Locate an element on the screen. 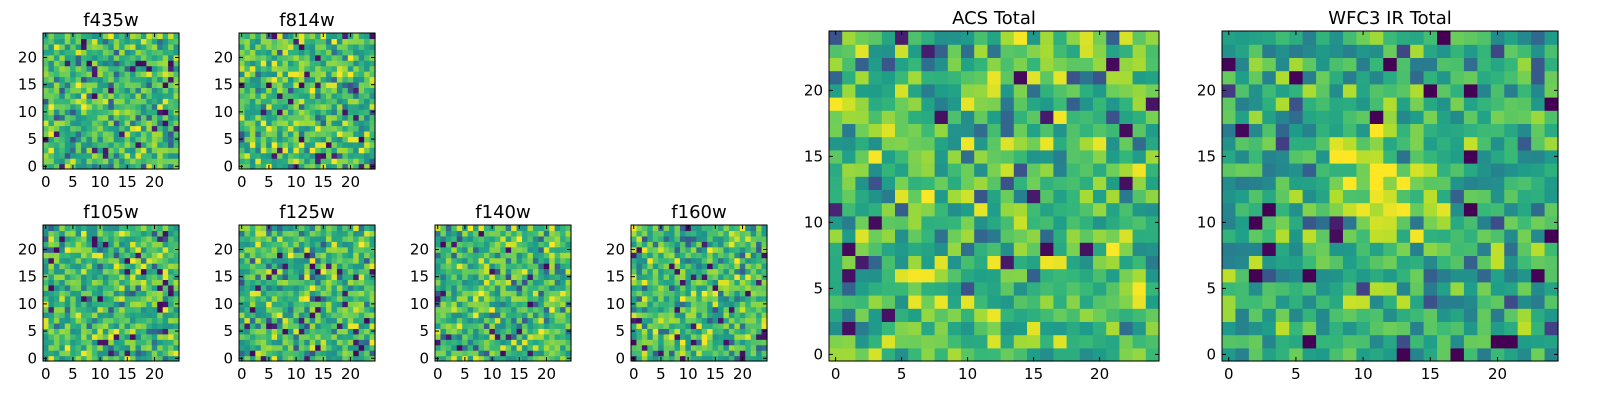 Image resolution: width=1600 pixels, height=400 pixels. x-tick-label: 10 is located at coordinates (100, 182).